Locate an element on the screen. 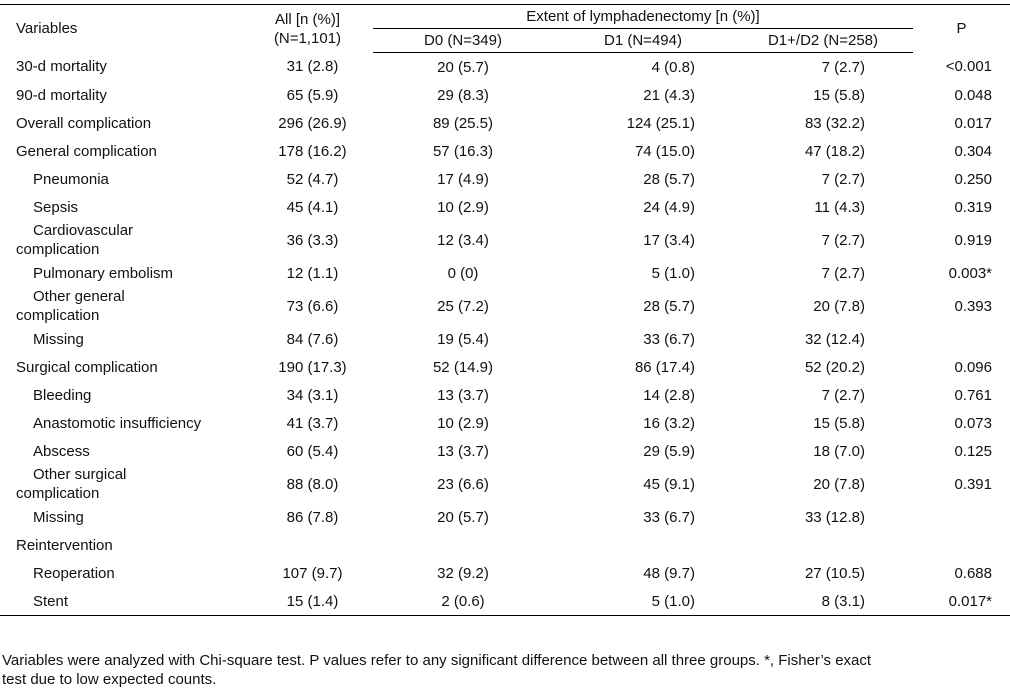  cell-d0: 10 (2.9) is located at coordinates (463, 423).